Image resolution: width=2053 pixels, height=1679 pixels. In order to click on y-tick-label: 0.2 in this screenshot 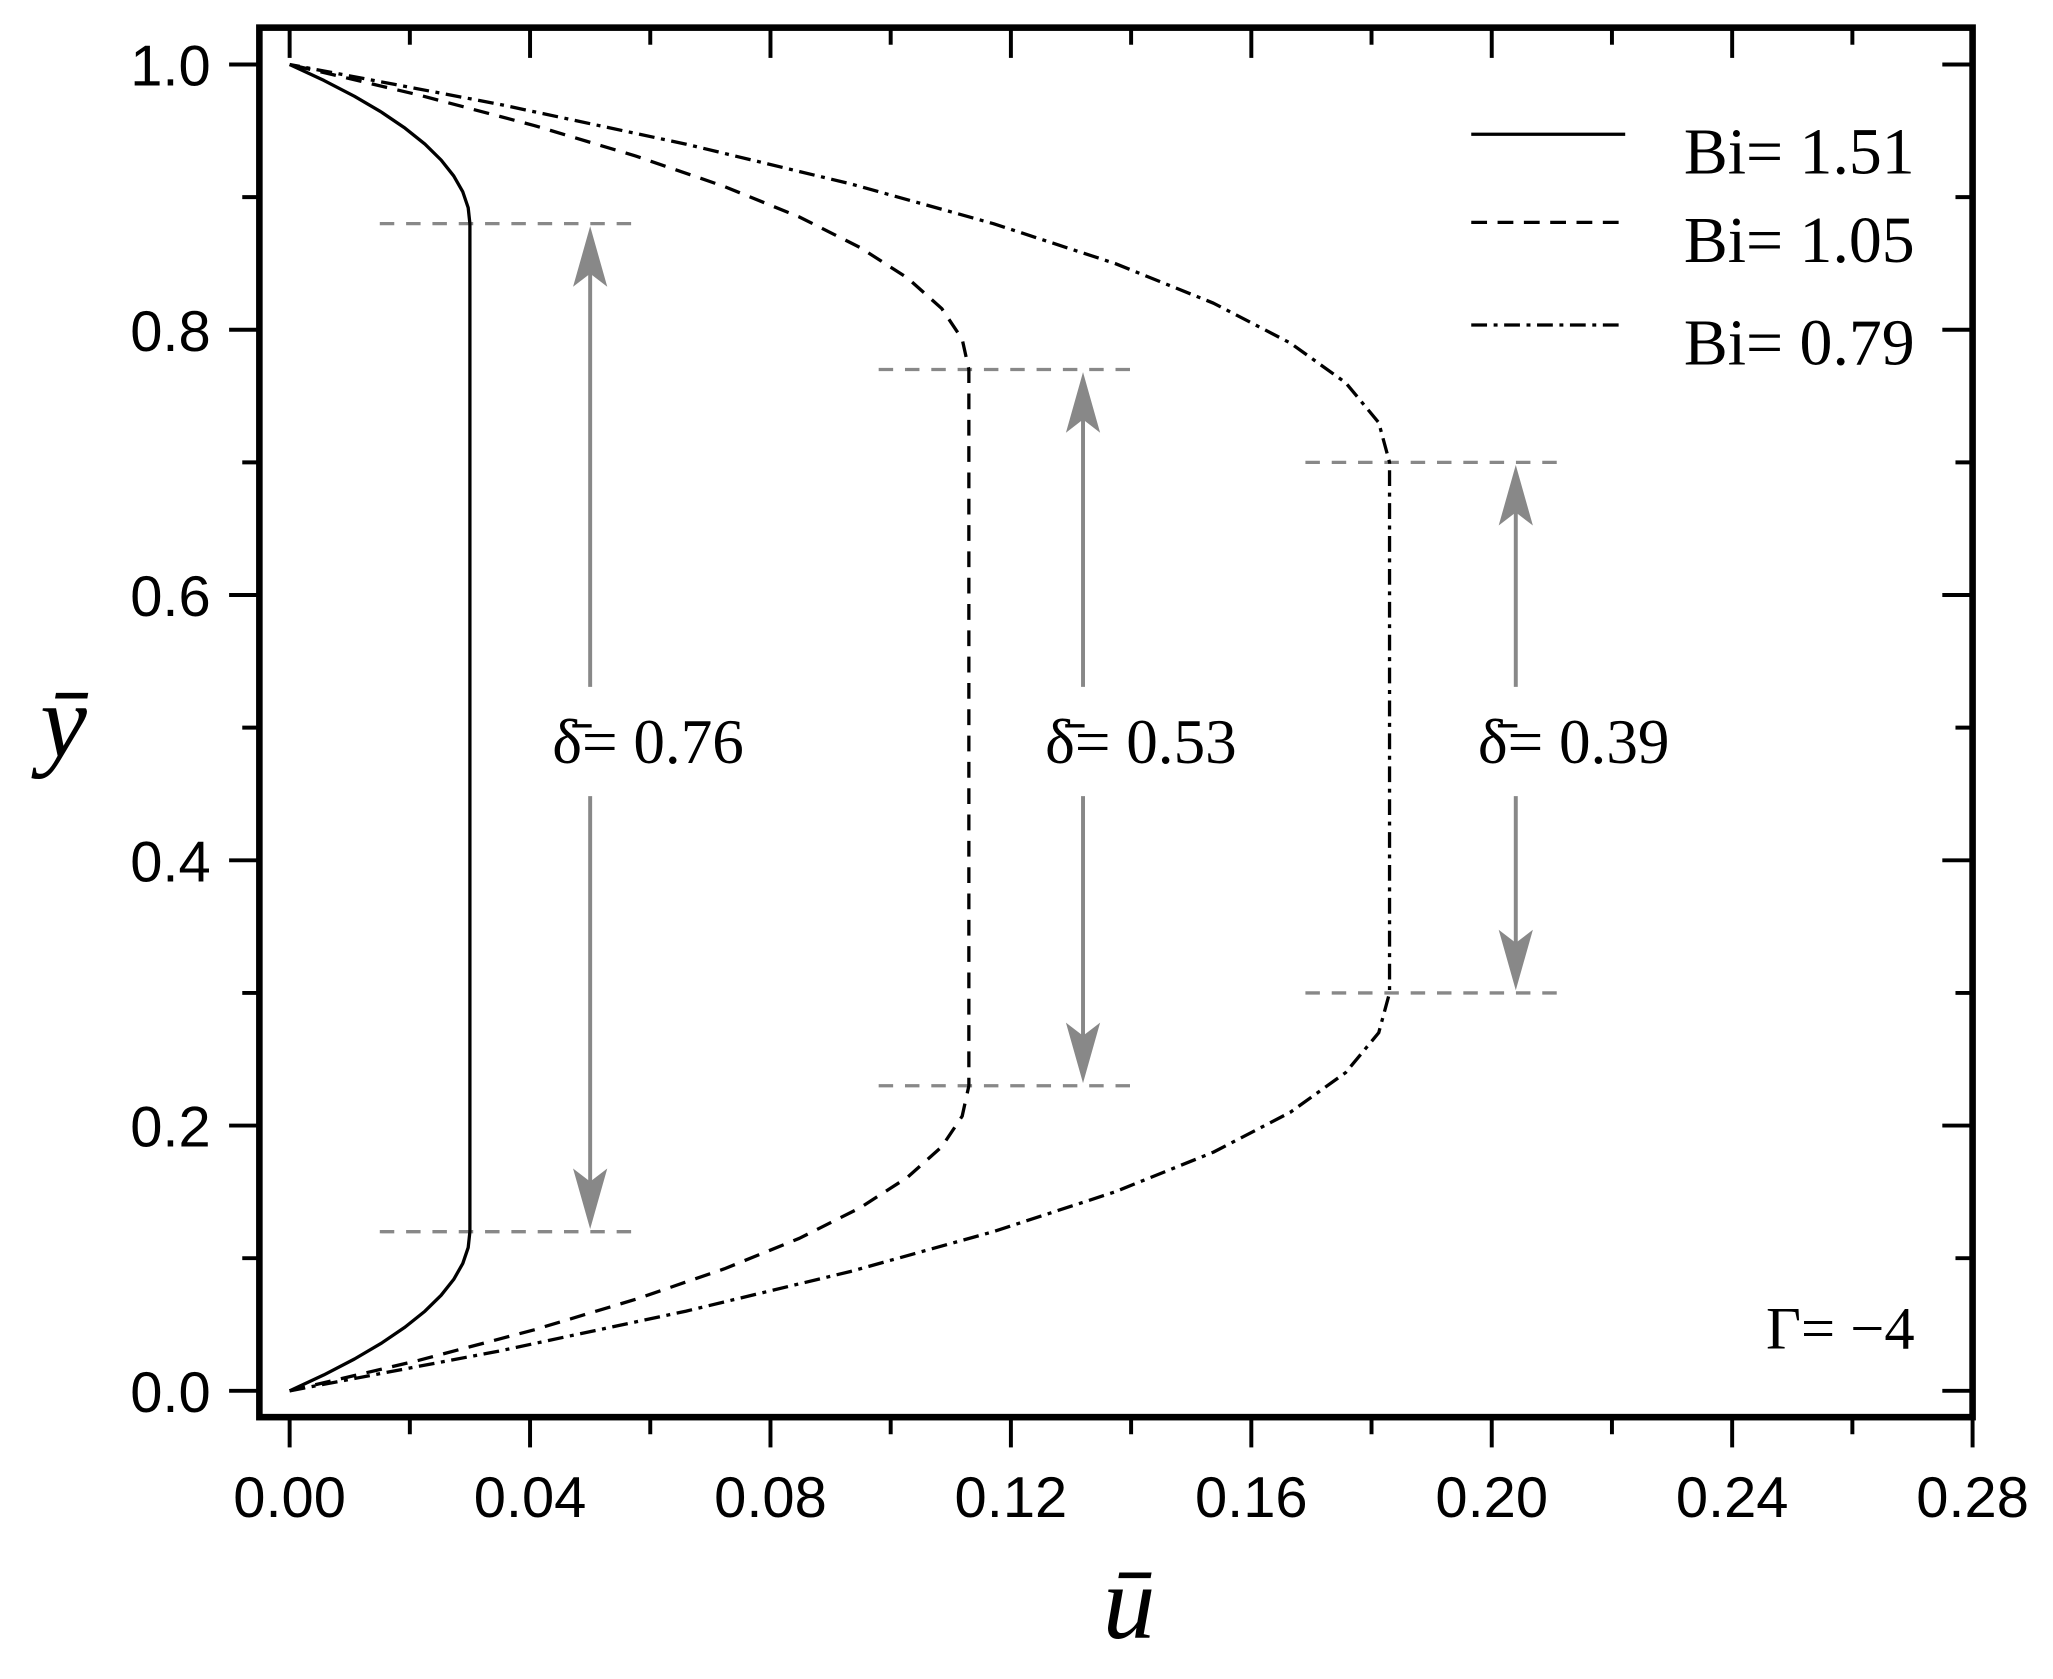, I will do `click(170, 1128)`.